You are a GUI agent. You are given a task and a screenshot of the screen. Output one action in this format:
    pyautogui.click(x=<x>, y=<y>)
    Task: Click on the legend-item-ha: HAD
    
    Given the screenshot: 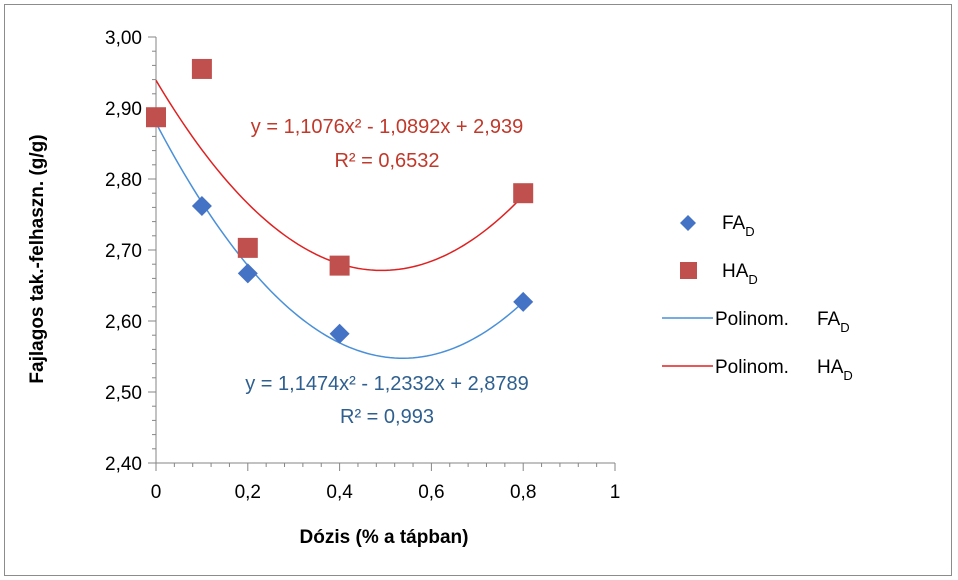 What is the action you would take?
    pyautogui.click(x=719, y=274)
    